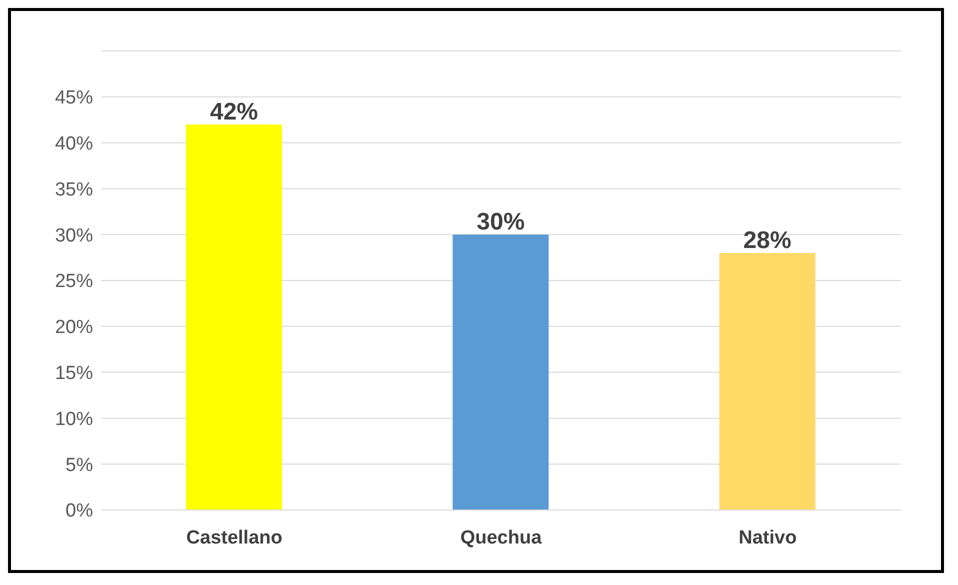 The width and height of the screenshot is (958, 585). What do you see at coordinates (80, 465) in the screenshot?
I see `y-tick-label: 5%` at bounding box center [80, 465].